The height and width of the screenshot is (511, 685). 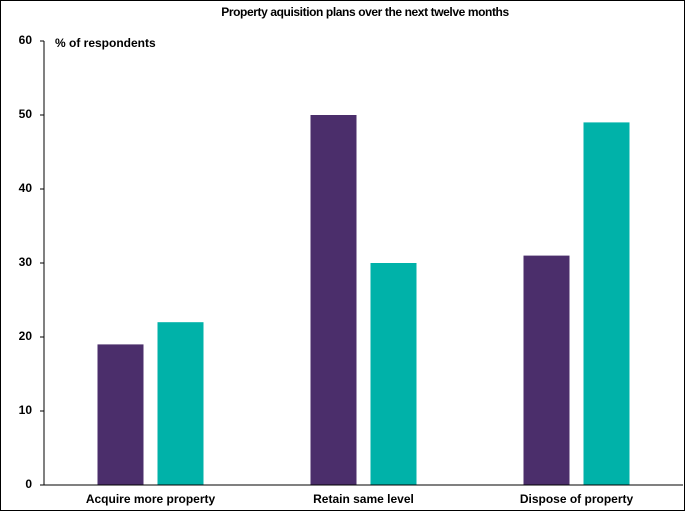 I want to click on y-tick-label: 60, so click(x=26, y=40).